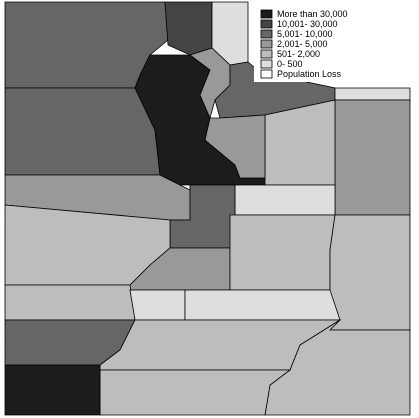  What do you see at coordinates (305, 34) in the screenshot?
I see `legend-label: 5,001- 10,000` at bounding box center [305, 34].